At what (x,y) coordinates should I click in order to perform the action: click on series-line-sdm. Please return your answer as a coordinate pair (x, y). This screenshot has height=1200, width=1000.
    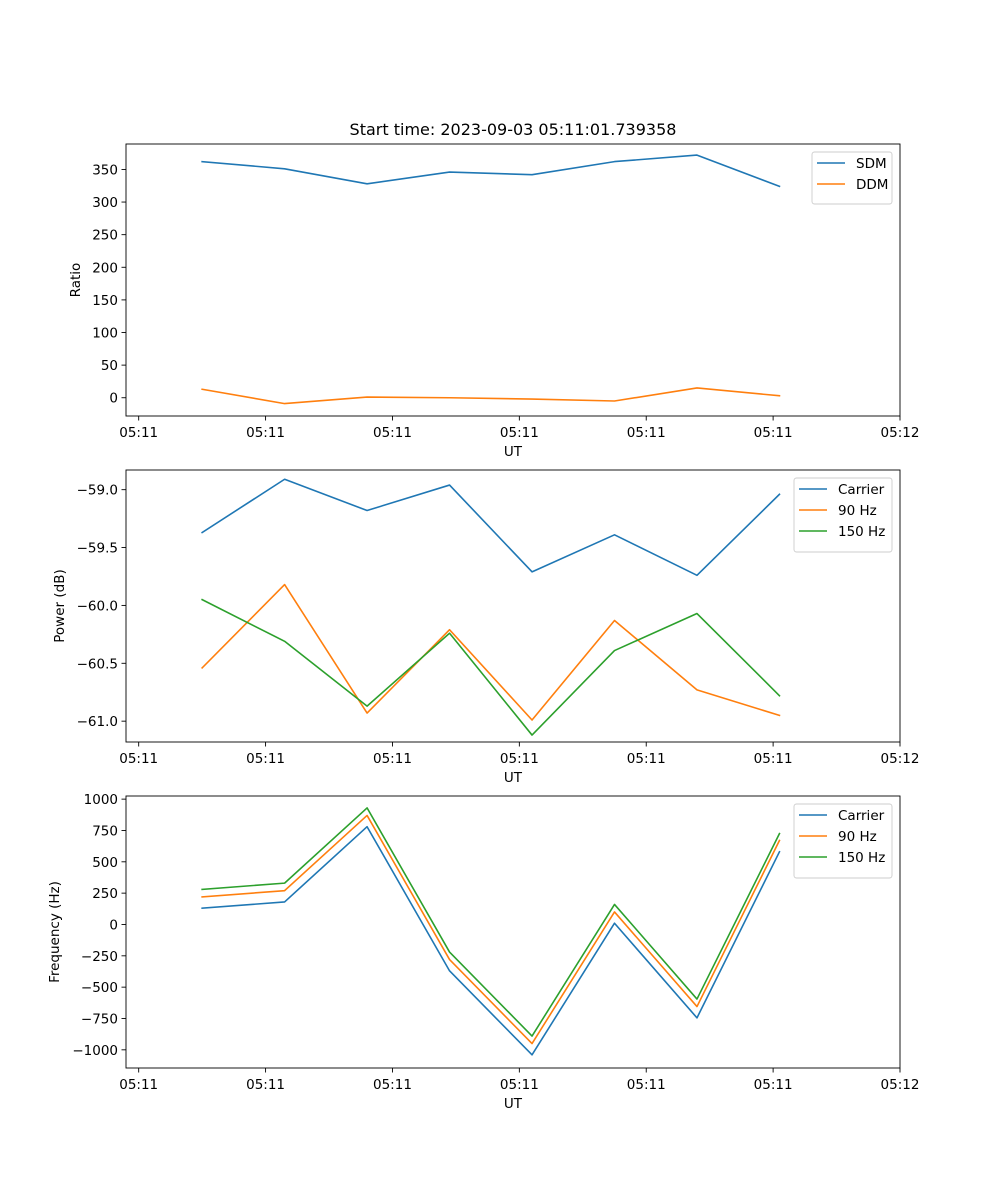
    Looking at the image, I should click on (491, 171).